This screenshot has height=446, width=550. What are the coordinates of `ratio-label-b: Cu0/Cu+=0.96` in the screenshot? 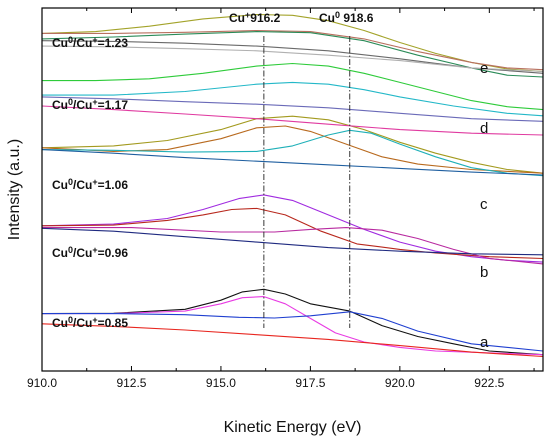 It's located at (90, 252).